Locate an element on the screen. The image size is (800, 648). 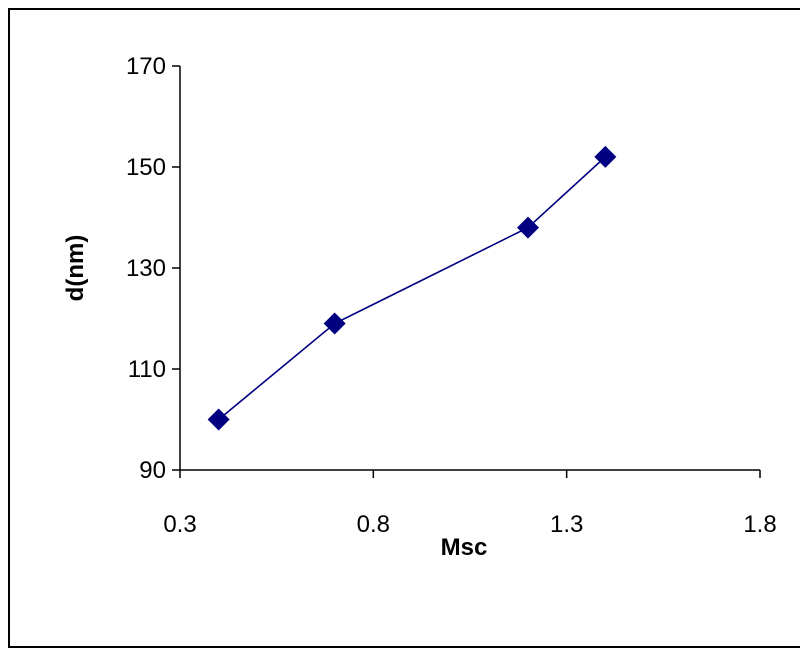
x-axis-title: Msc is located at coordinates (464, 547).